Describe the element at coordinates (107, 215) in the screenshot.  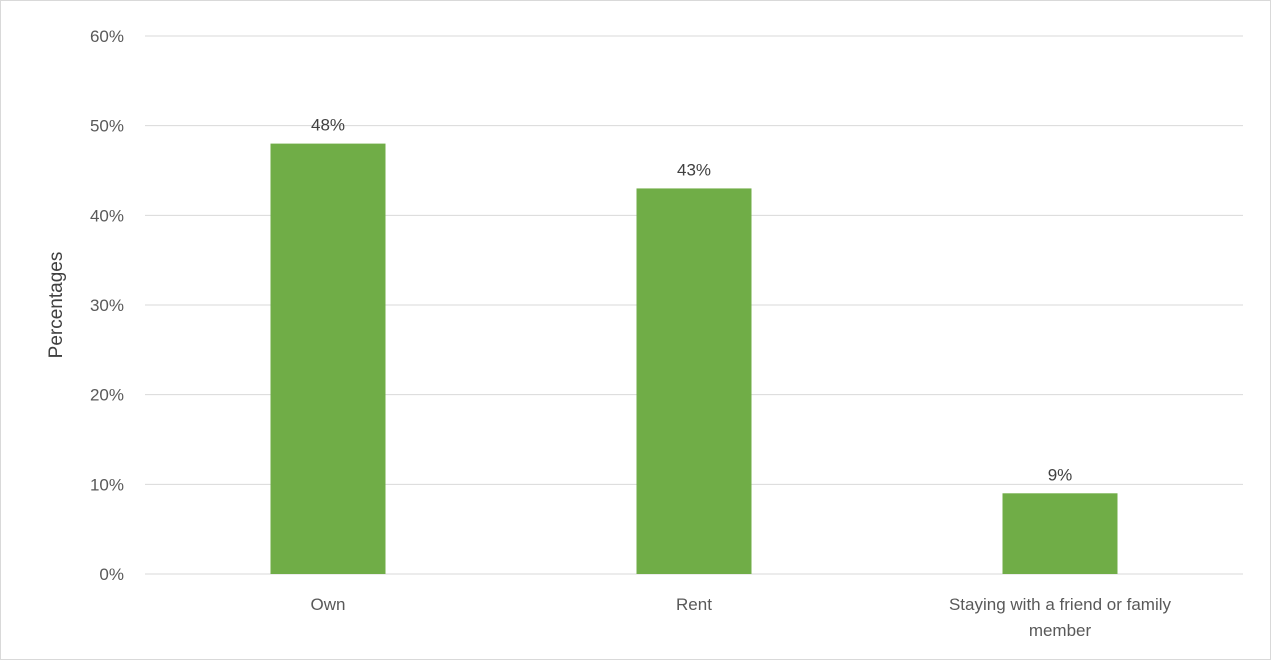
I see `y-tick-label: 40%` at that location.